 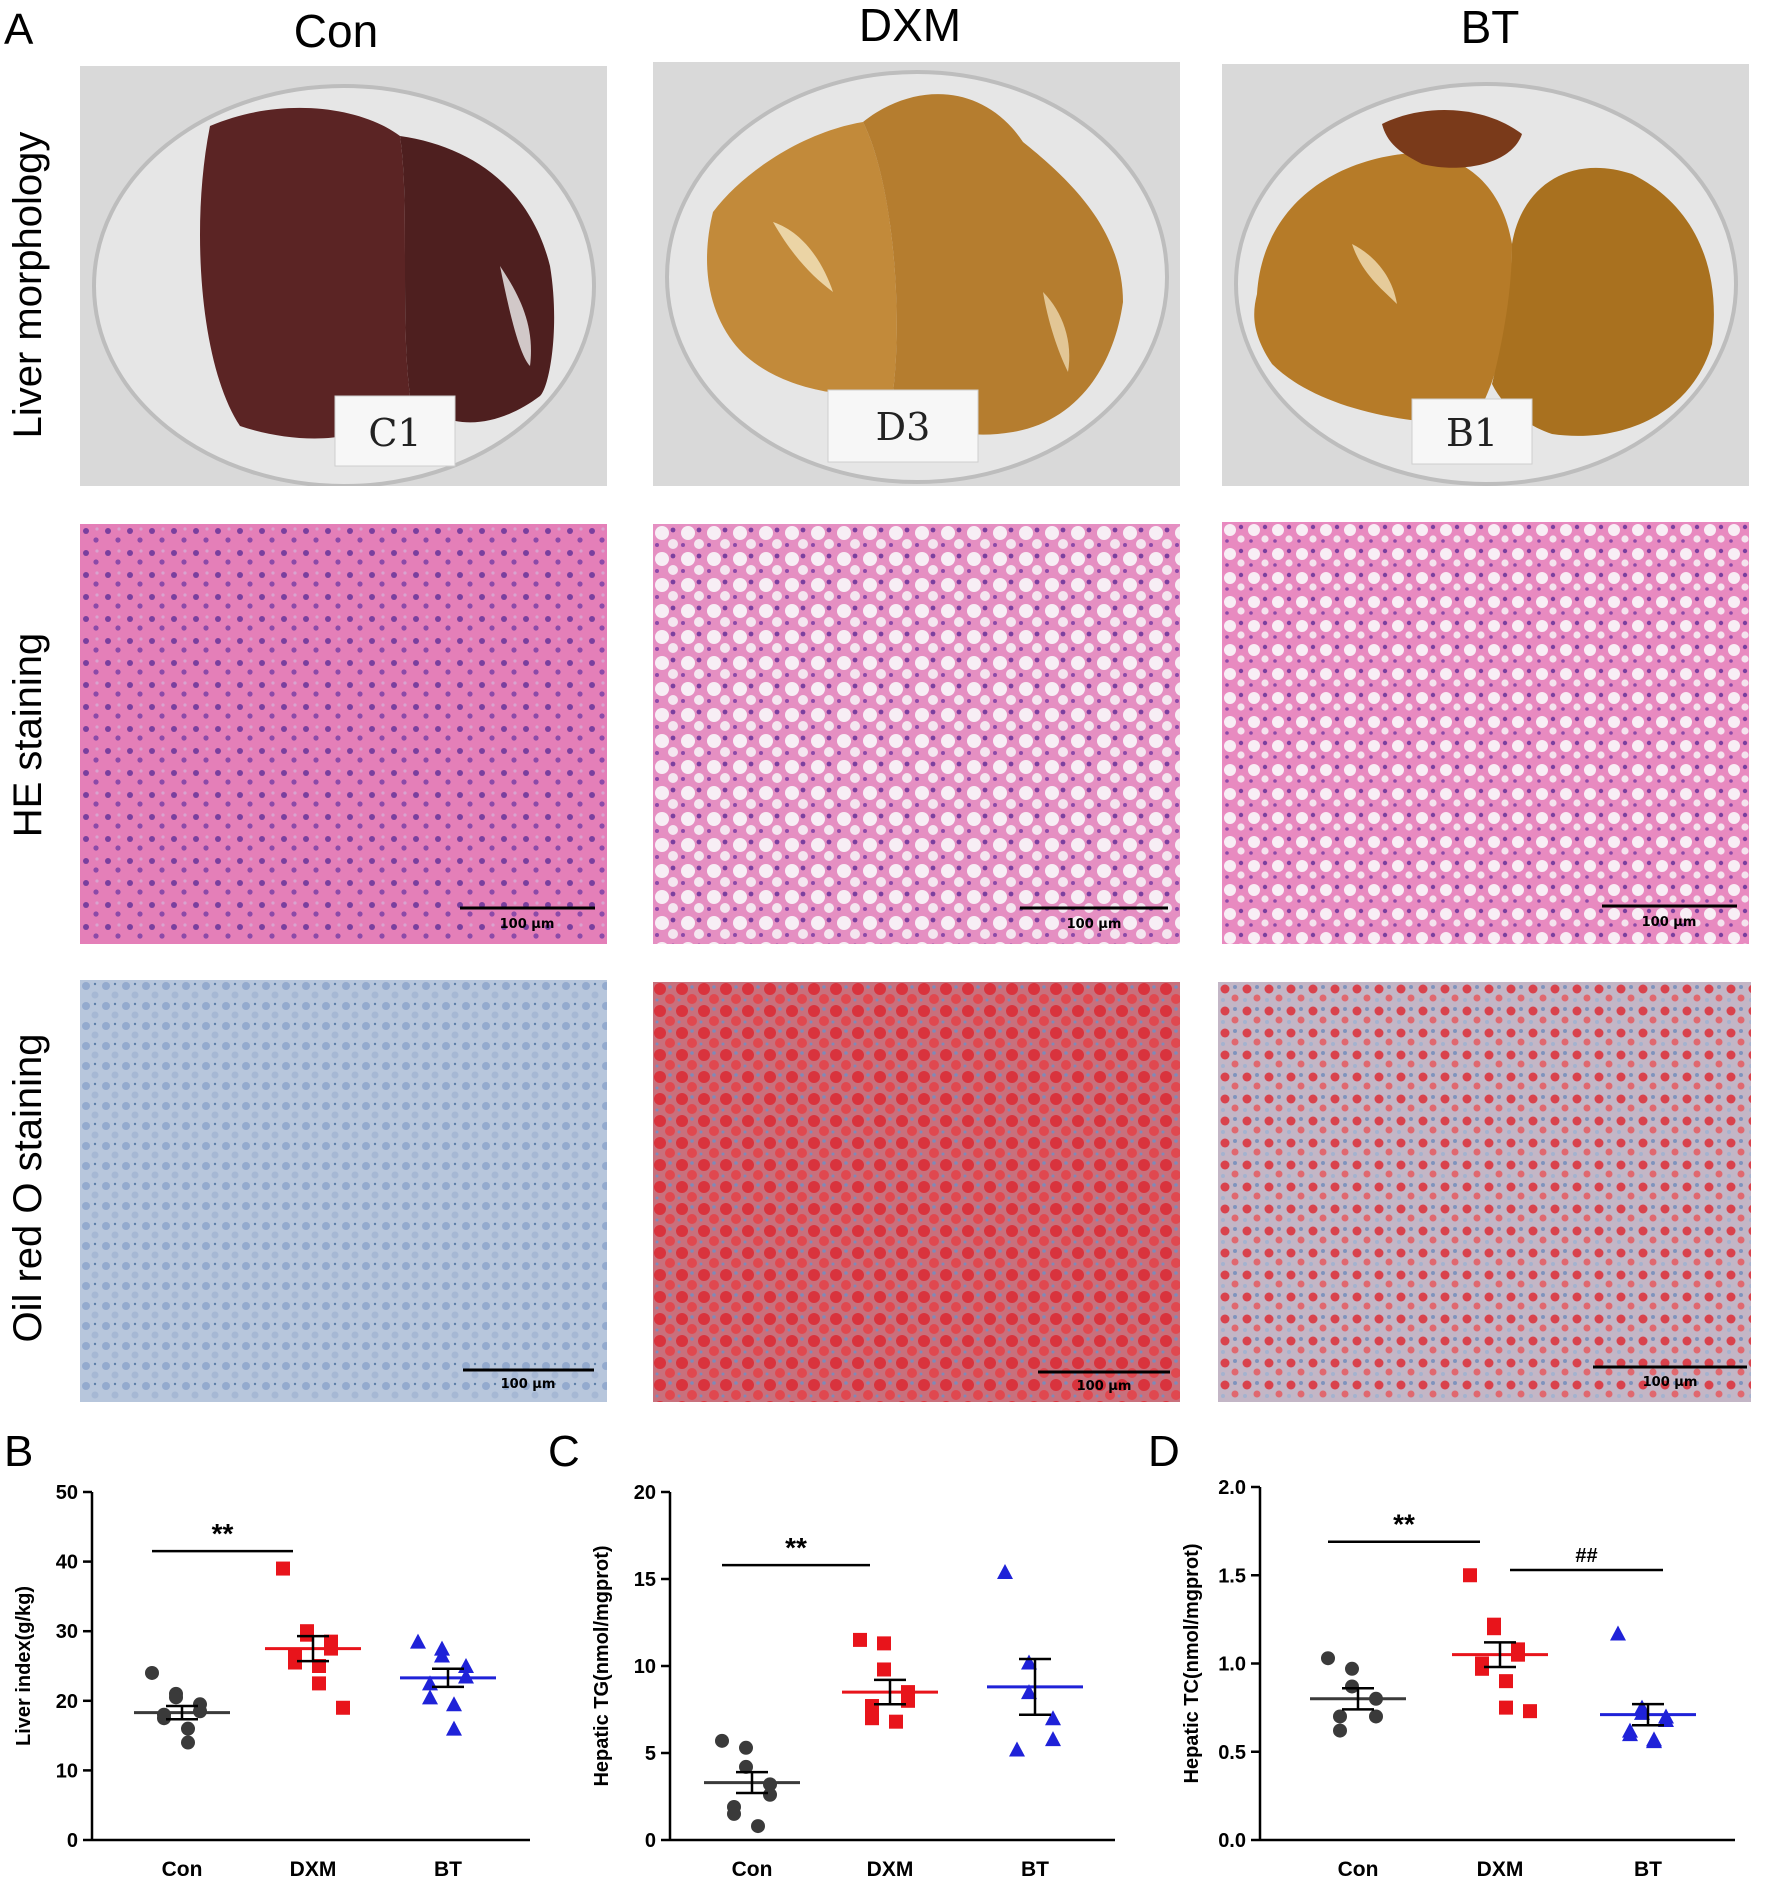 I want to click on column-header-dxm: DXM, so click(x=910, y=25).